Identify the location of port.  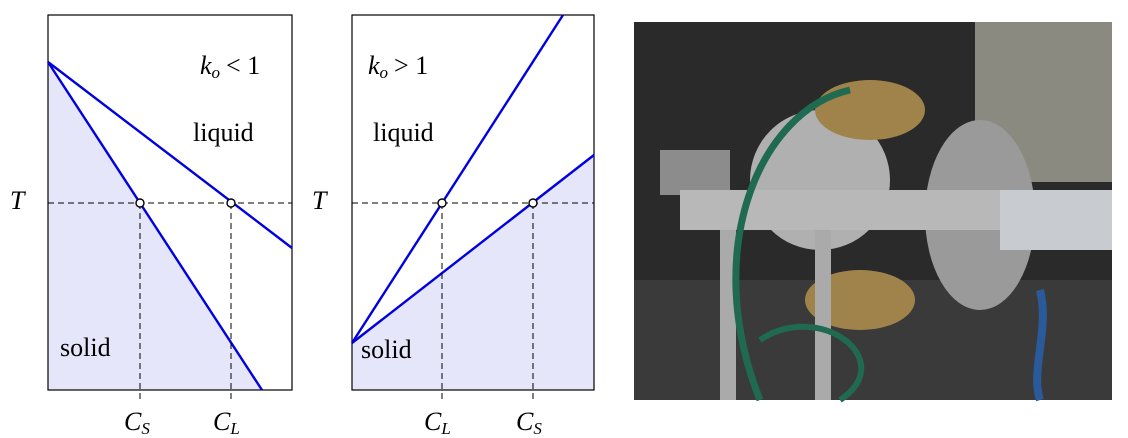
(695, 172).